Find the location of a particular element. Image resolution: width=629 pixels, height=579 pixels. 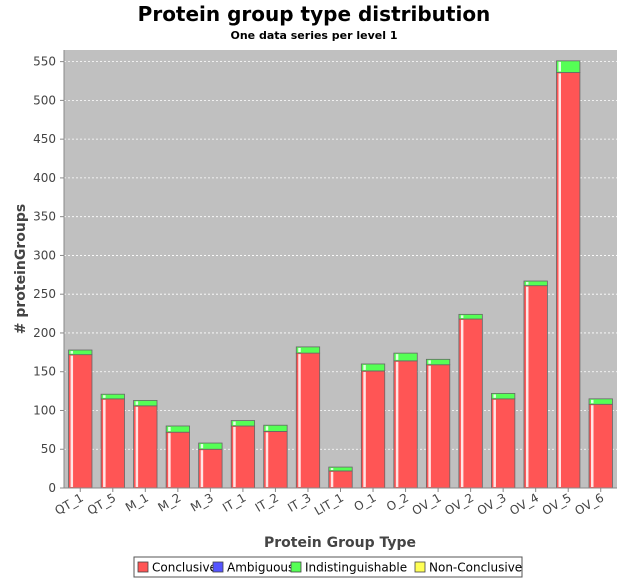

y-tick-label: 200 is located at coordinates (44, 333).